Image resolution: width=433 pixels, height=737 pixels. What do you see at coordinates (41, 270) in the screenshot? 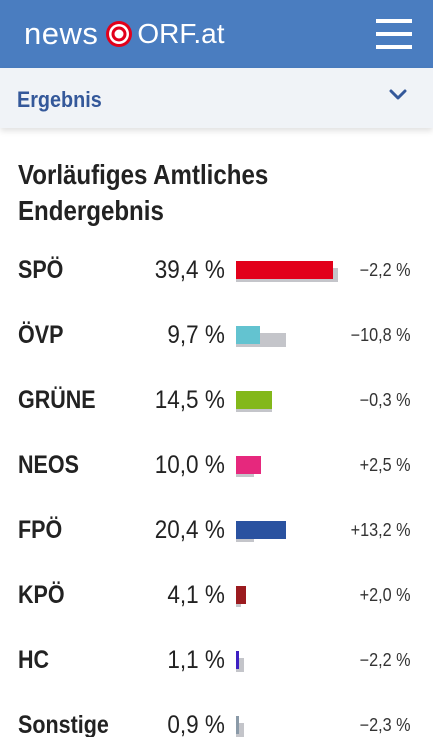
I see `party-name: SPÖ` at bounding box center [41, 270].